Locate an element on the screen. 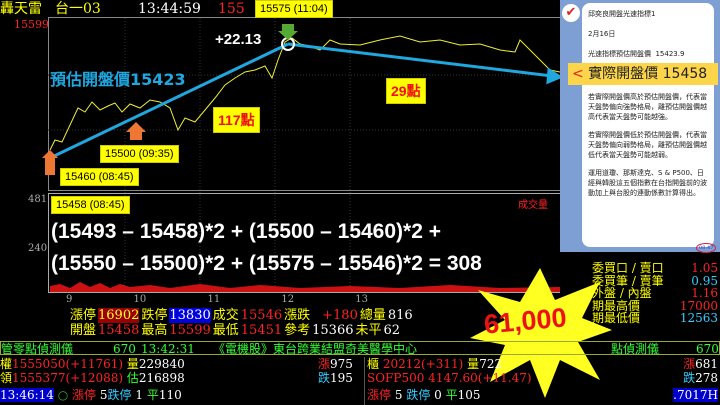  text: 期最低價 is located at coordinates (616, 318).